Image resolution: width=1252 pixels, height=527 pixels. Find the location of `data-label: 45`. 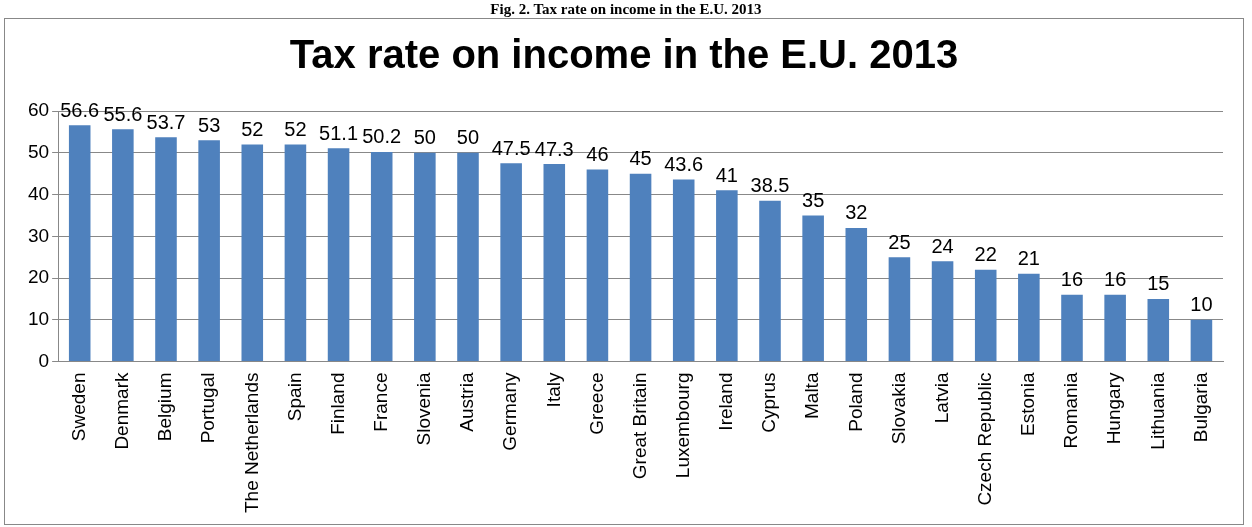

data-label: 45 is located at coordinates (640, 158).